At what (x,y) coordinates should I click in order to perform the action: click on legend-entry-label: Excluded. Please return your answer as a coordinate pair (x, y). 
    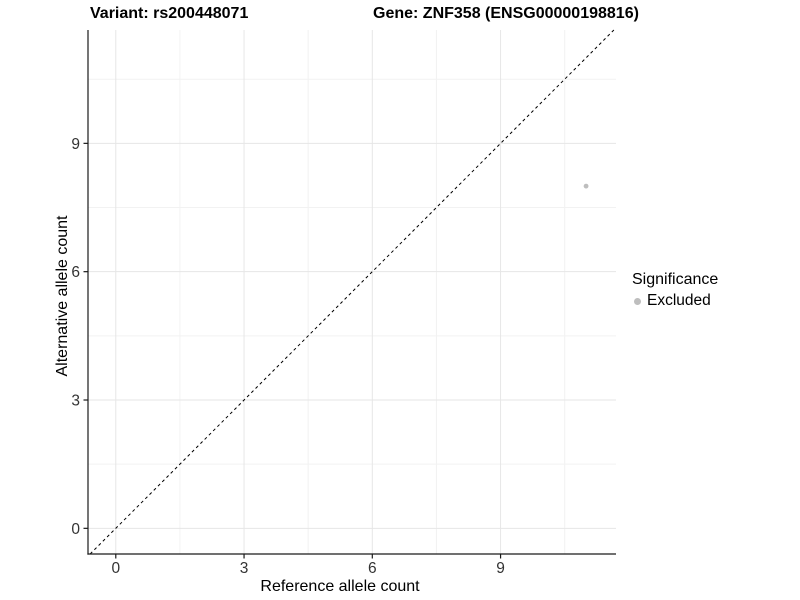
    Looking at the image, I should click on (679, 300).